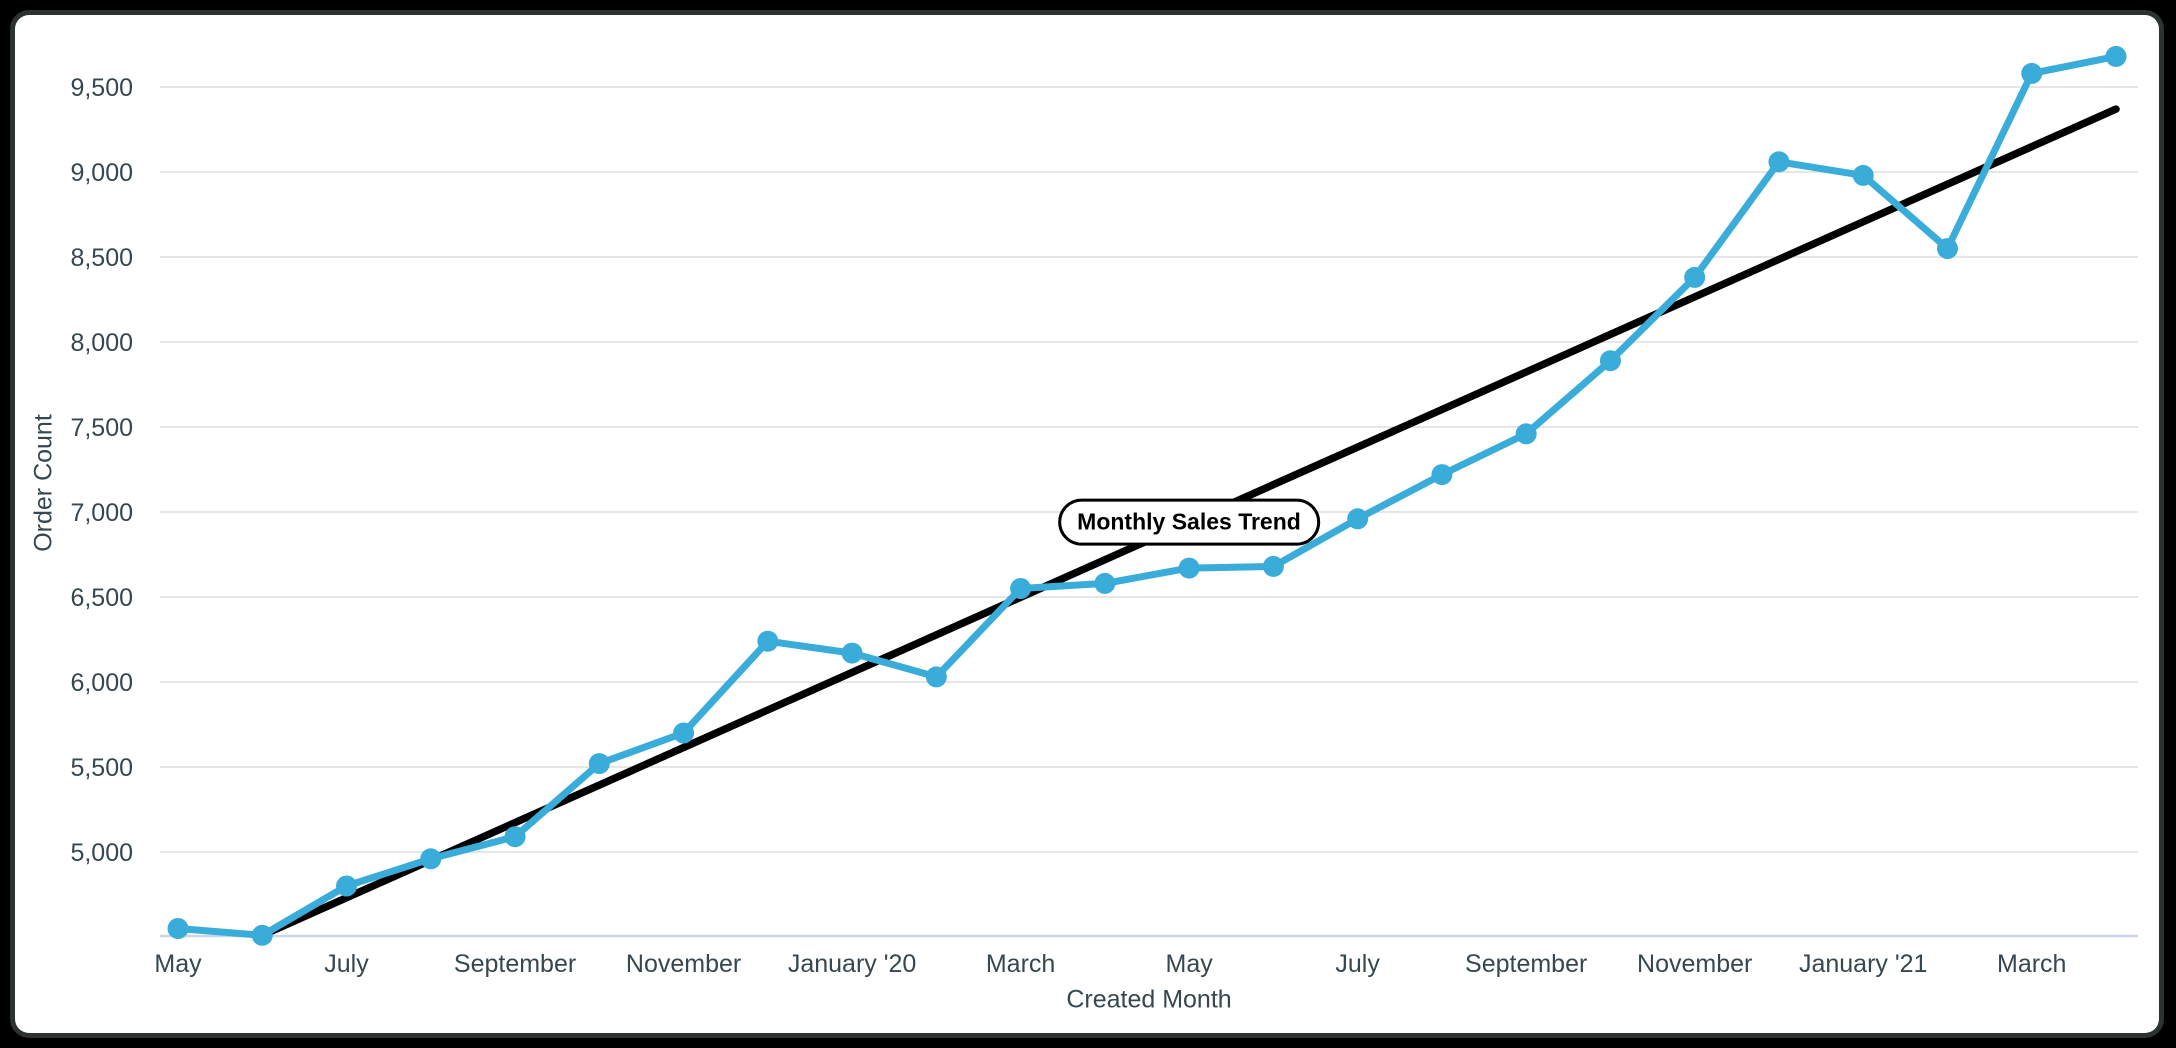 The image size is (2176, 1048). Describe the element at coordinates (101, 853) in the screenshot. I see `y-tick-label: 5,000` at that location.